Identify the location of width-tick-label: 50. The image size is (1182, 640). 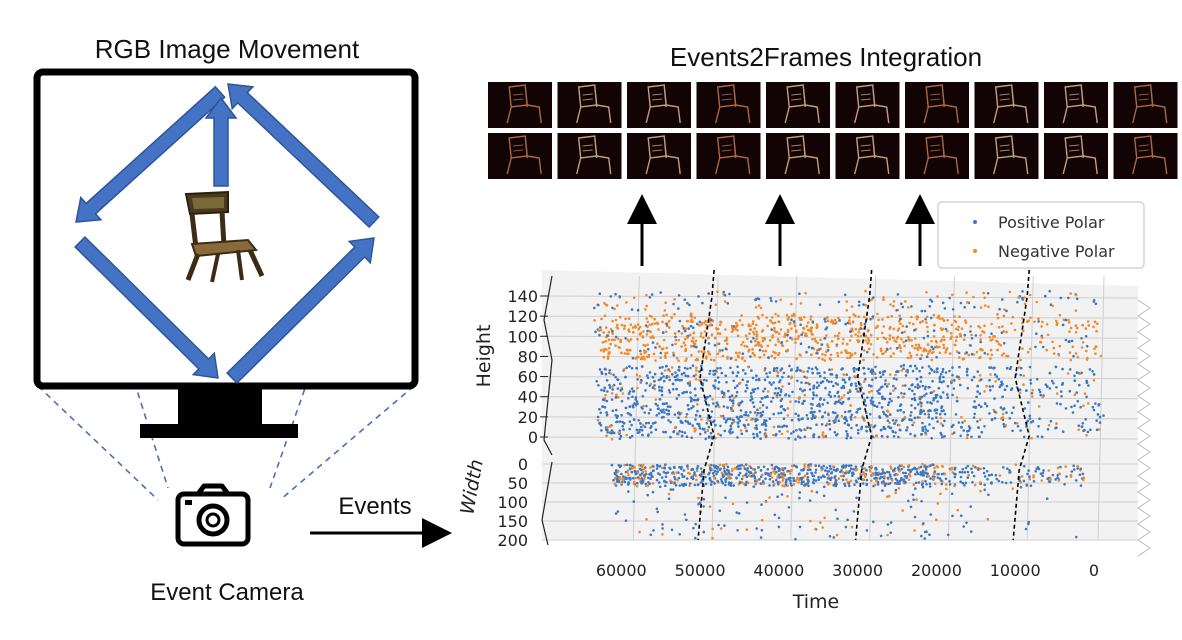
(518, 483).